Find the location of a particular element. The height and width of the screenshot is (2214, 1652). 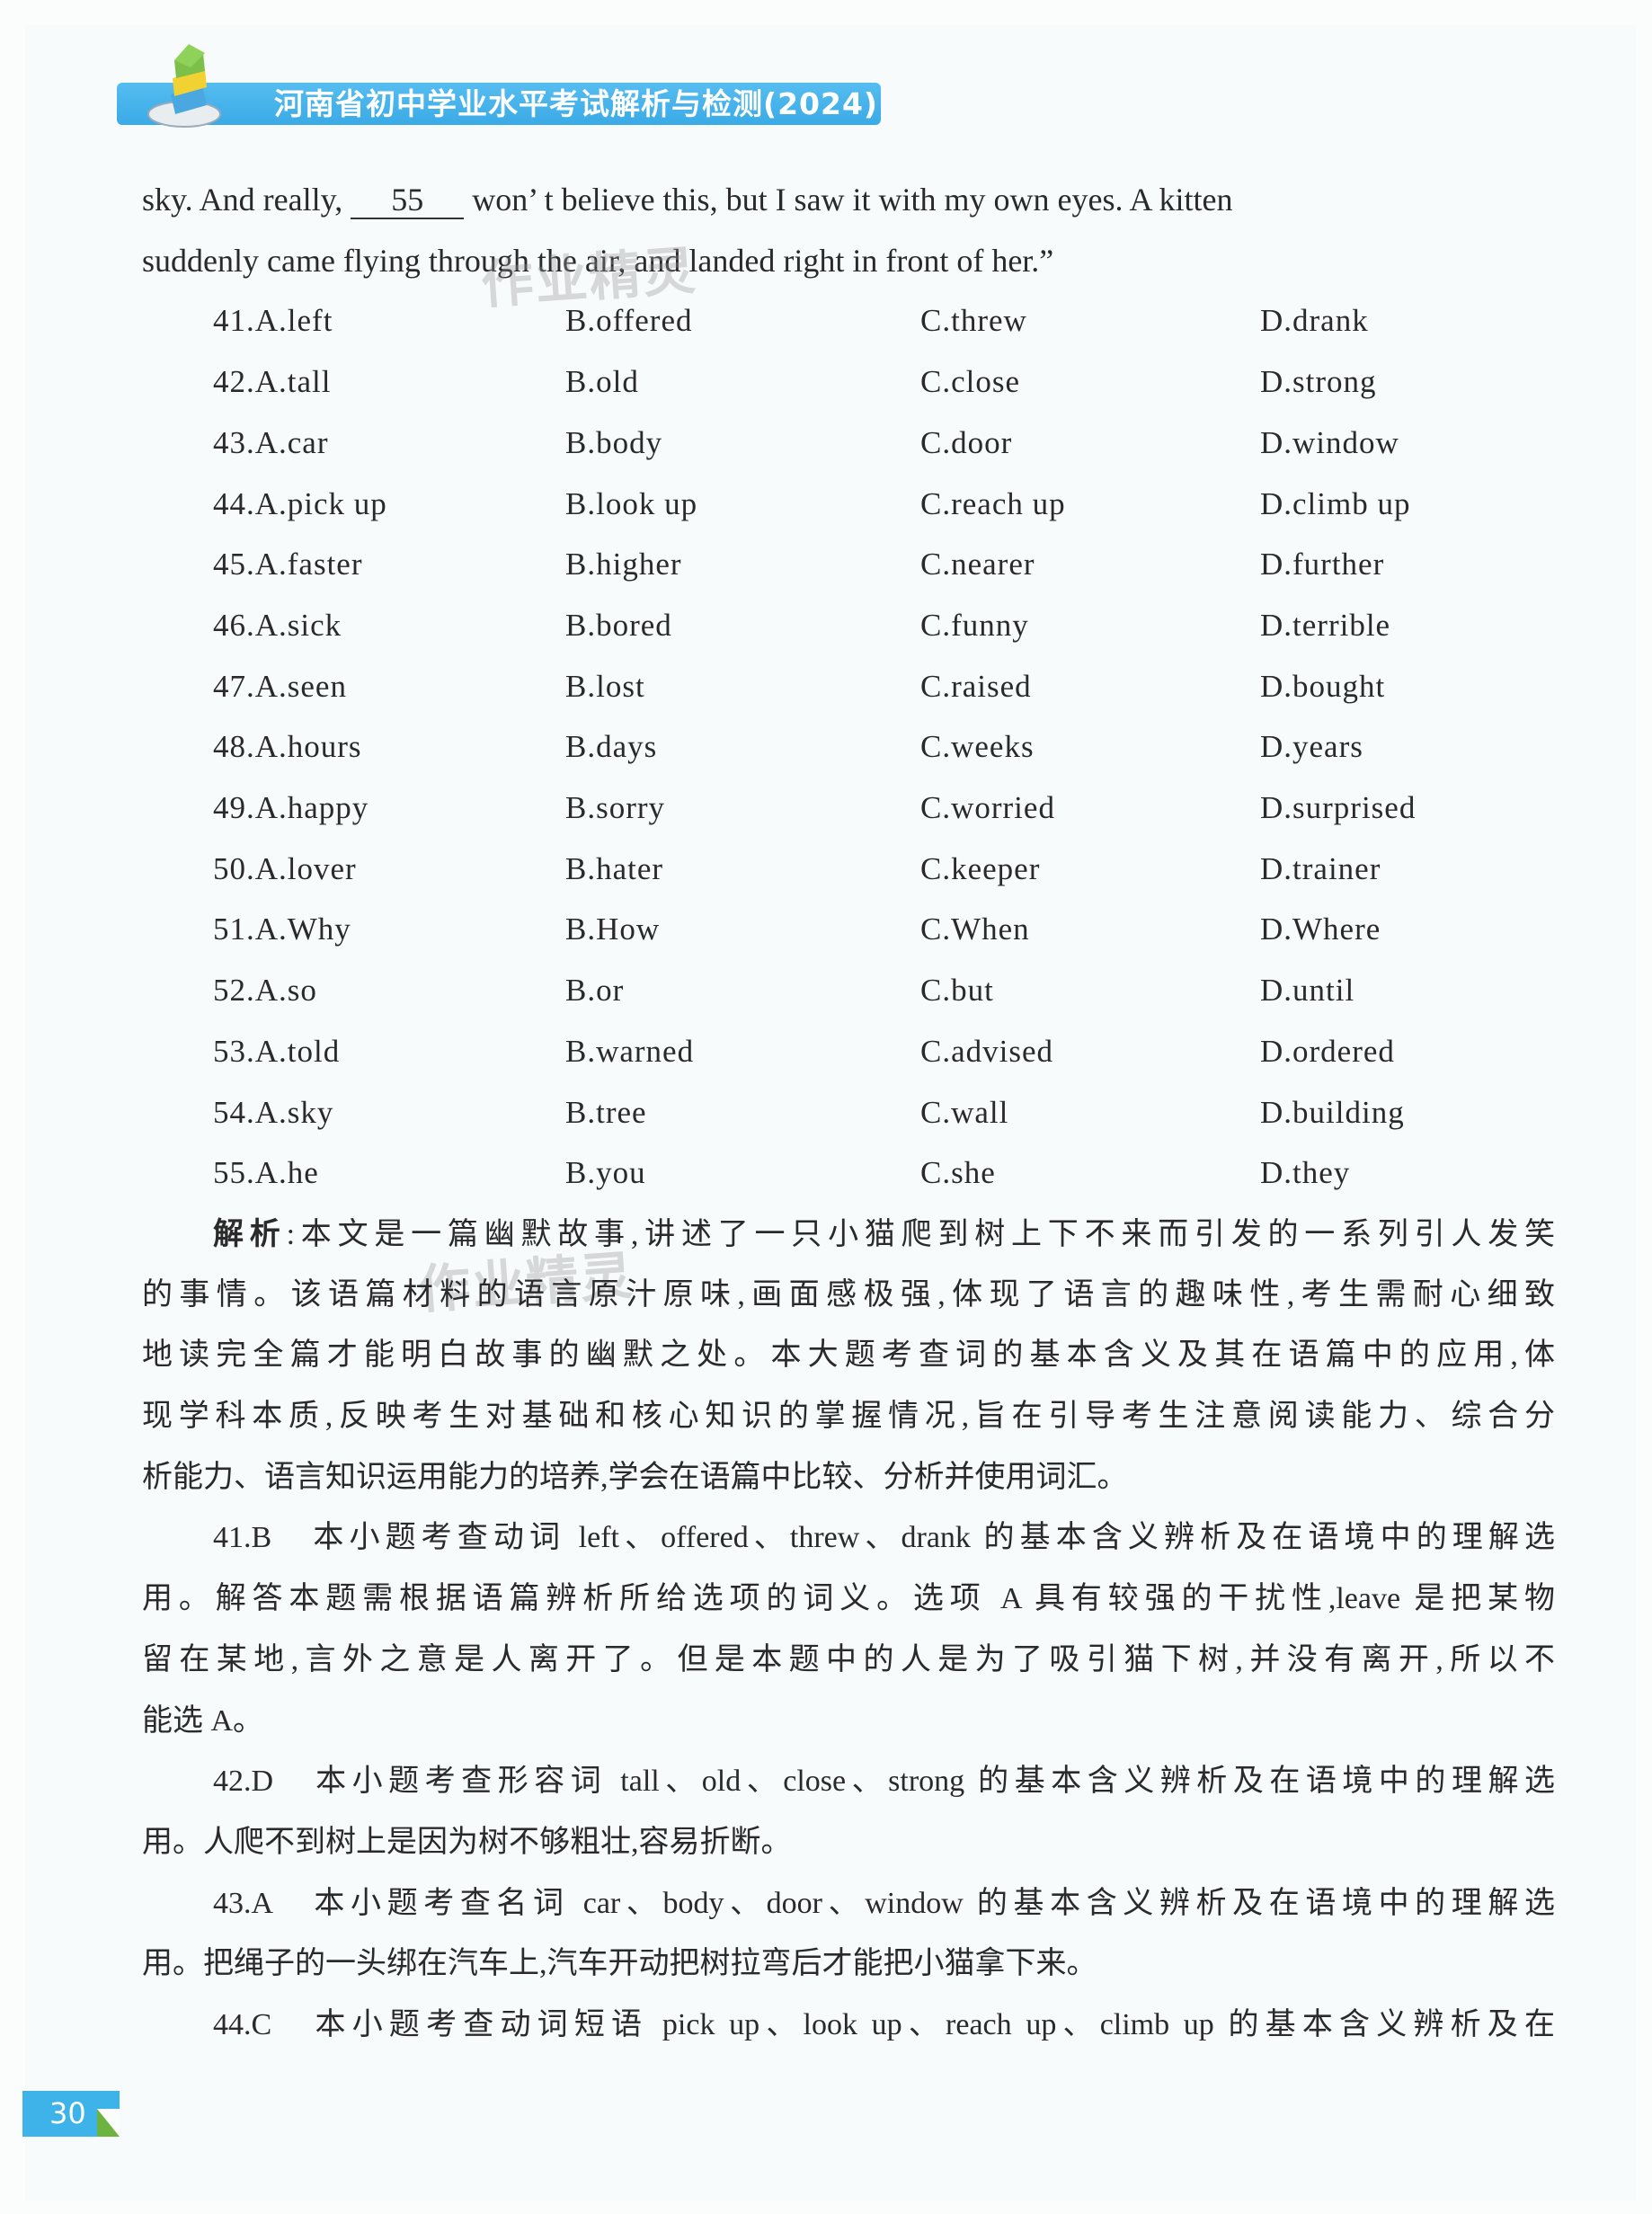

option-a: 43.A.car is located at coordinates (271, 442).